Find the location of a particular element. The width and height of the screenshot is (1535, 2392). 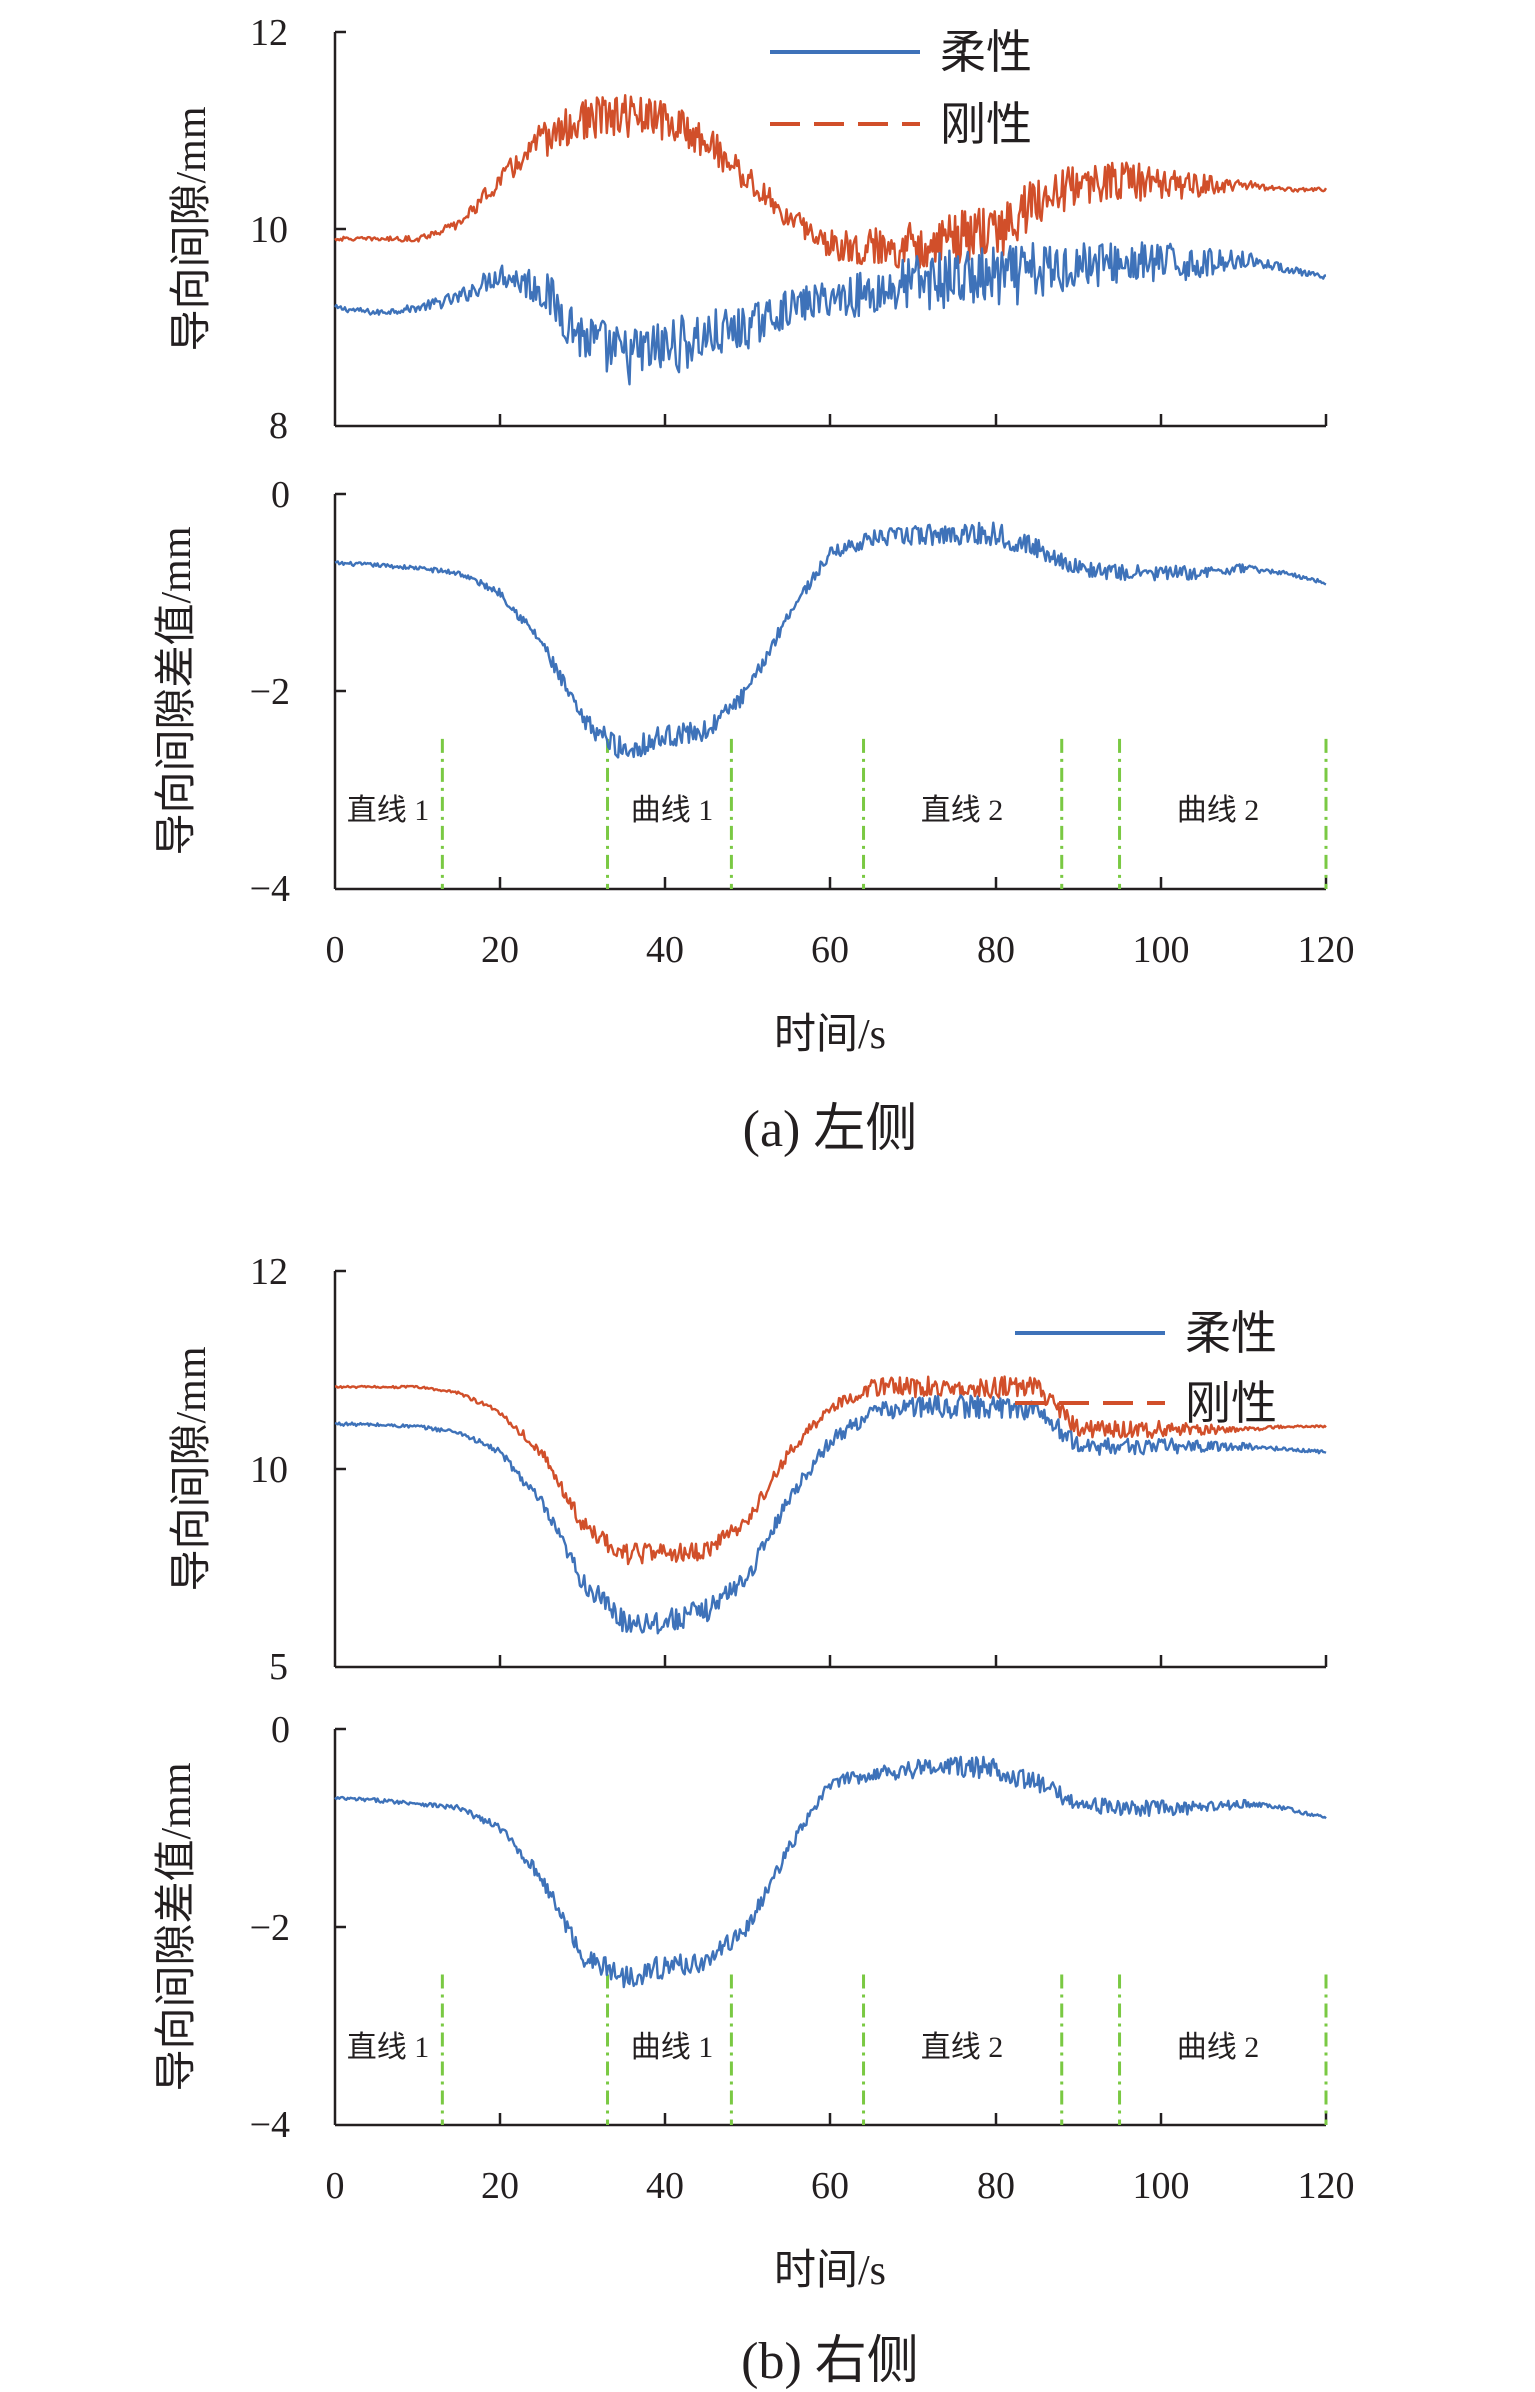

panel-b-top-yticks: 12 10 5 is located at coordinates (269, 1469).